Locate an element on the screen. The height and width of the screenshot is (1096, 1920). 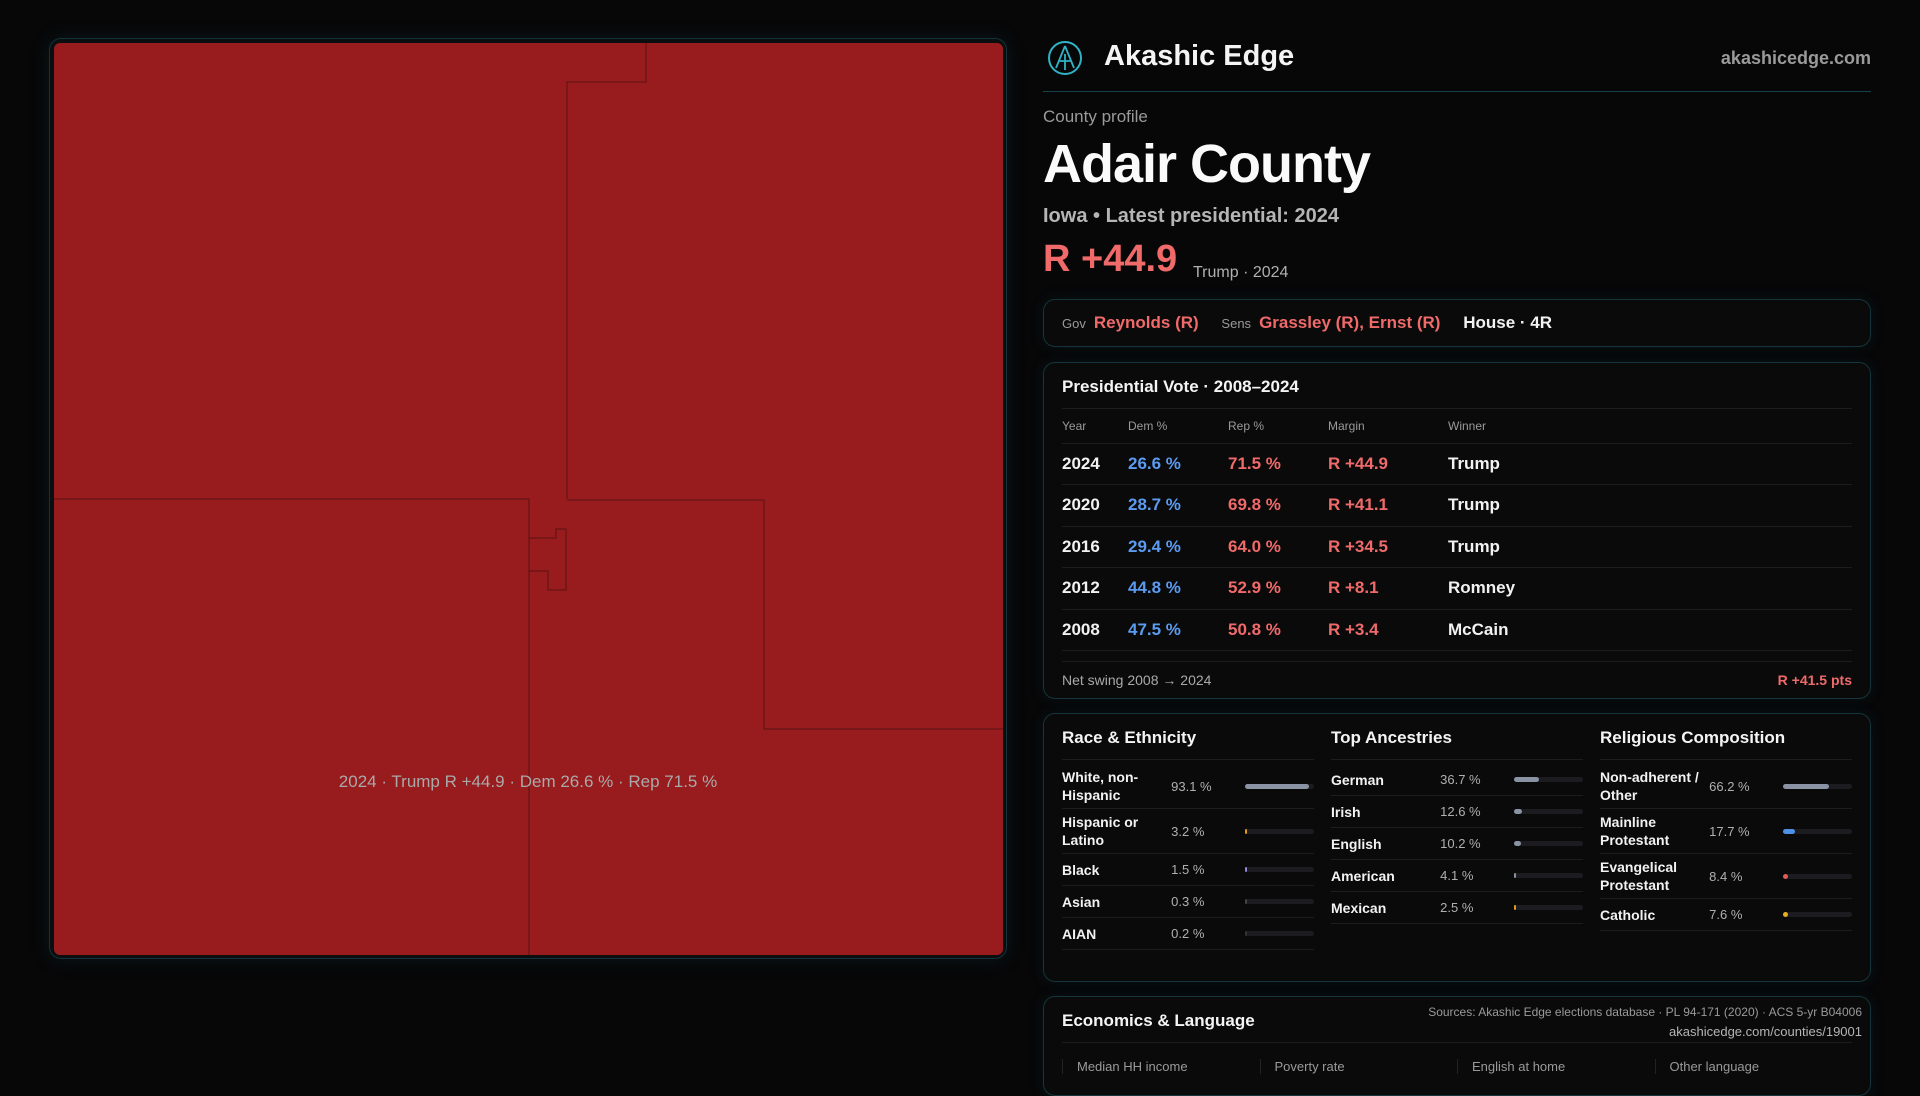
median-income-label: Median HH income is located at coordinates (1161, 1066).